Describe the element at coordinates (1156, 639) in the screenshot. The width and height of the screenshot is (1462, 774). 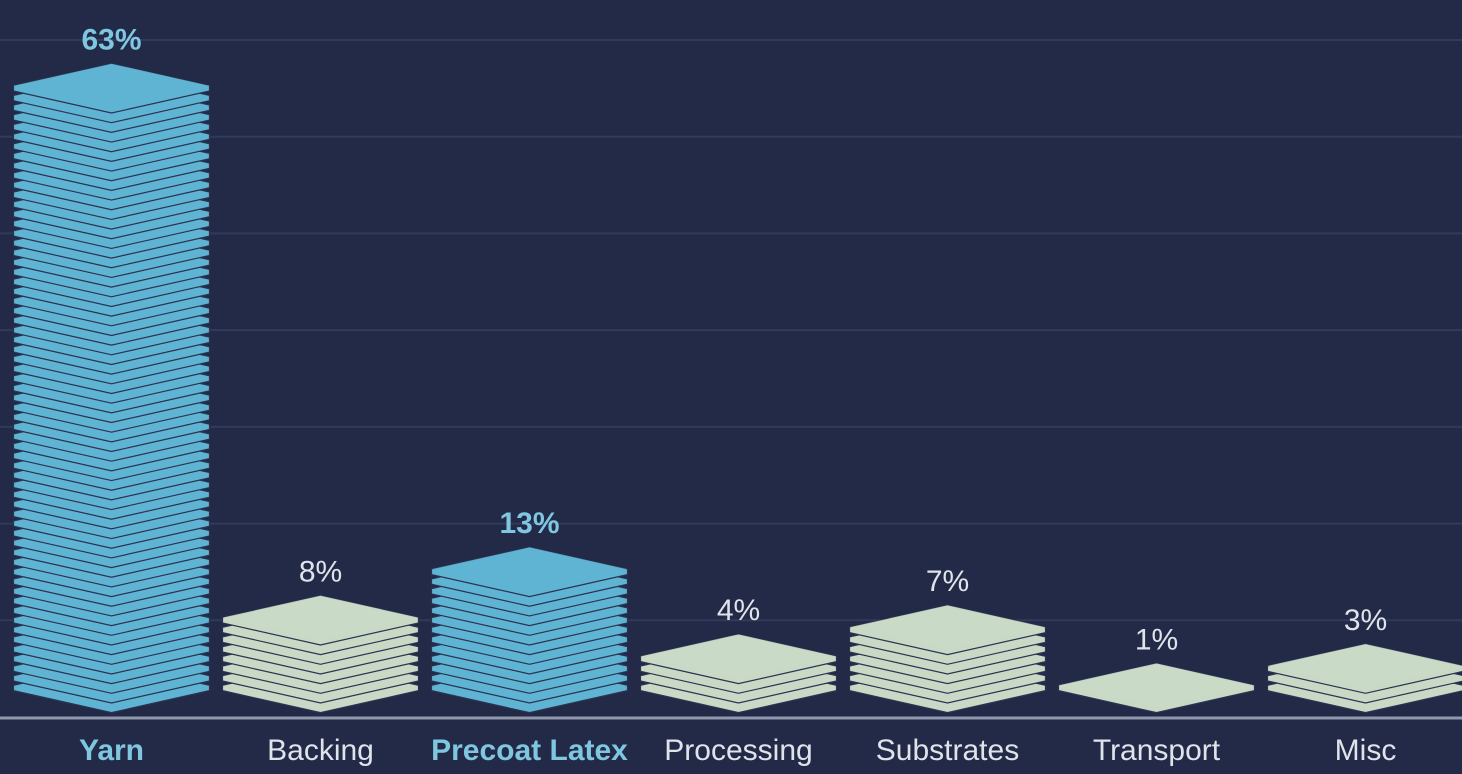
I see `value-label: 1%` at that location.